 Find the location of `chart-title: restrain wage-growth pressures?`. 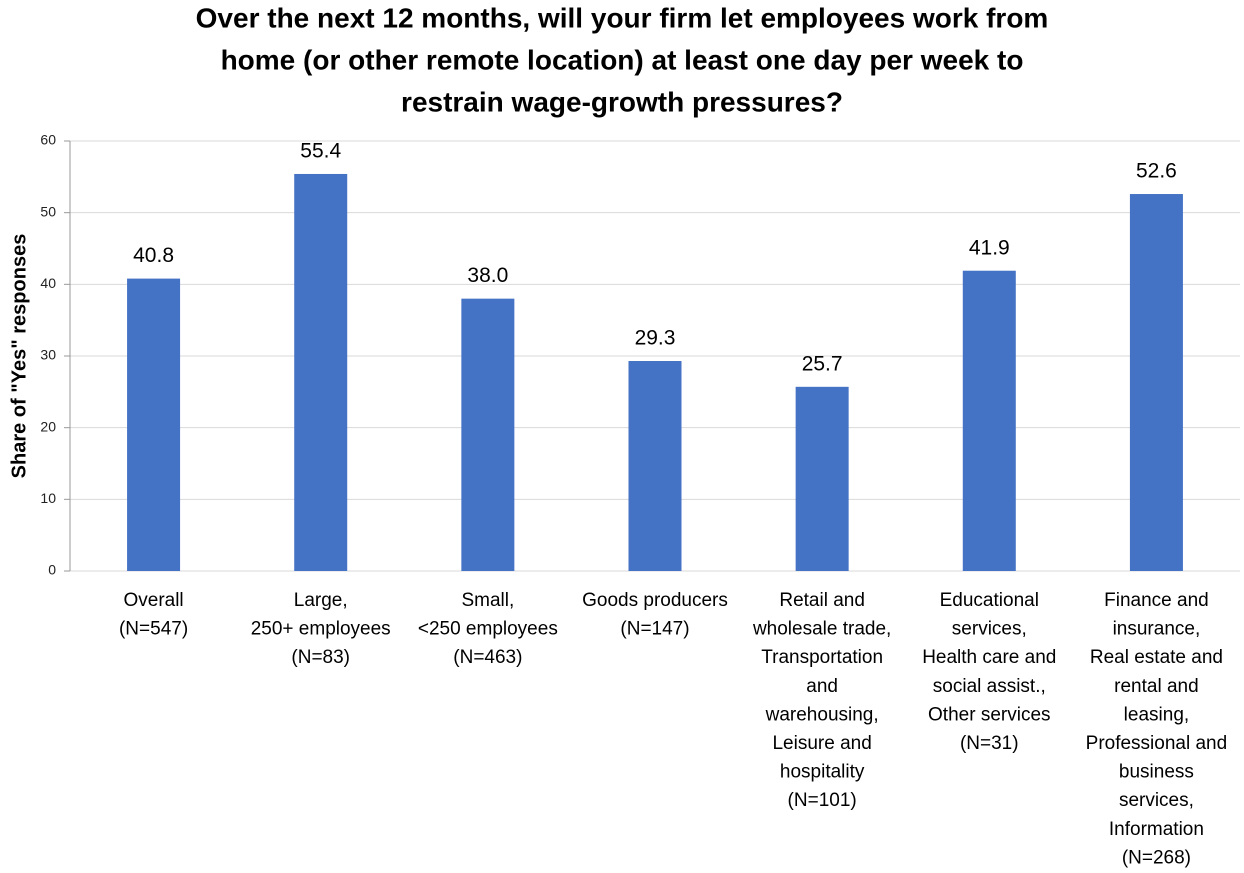

chart-title: restrain wage-growth pressures? is located at coordinates (622, 101).